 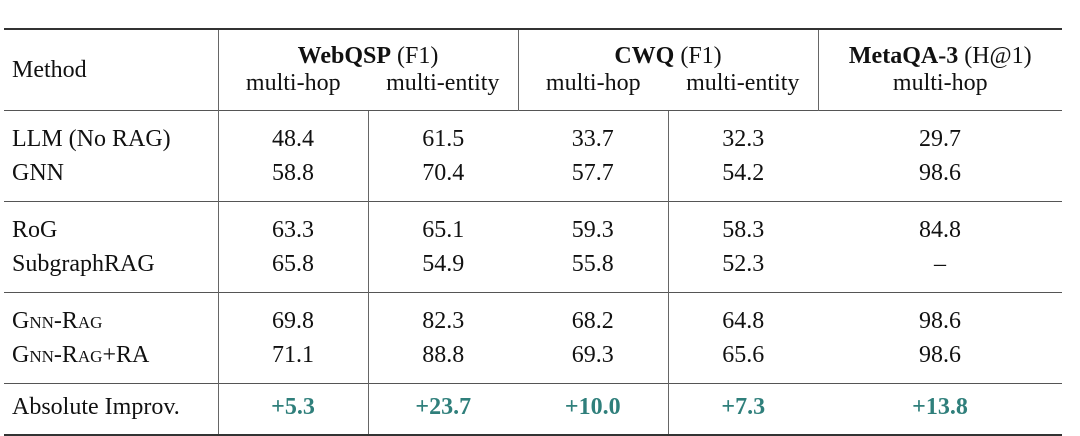 What do you see at coordinates (533, 270) in the screenshot?
I see `data-row: SubgraphRAG 65.8 54.9 55.8 52.3 –` at bounding box center [533, 270].